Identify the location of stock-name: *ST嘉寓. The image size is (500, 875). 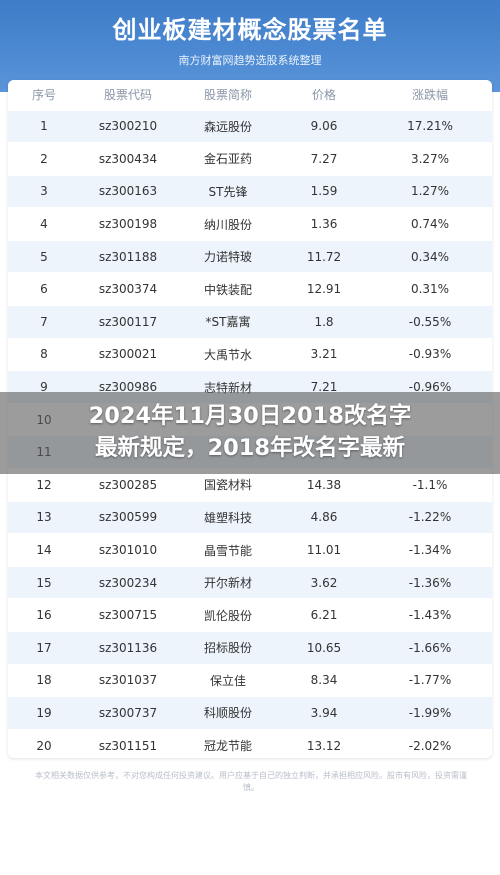
(228, 322).